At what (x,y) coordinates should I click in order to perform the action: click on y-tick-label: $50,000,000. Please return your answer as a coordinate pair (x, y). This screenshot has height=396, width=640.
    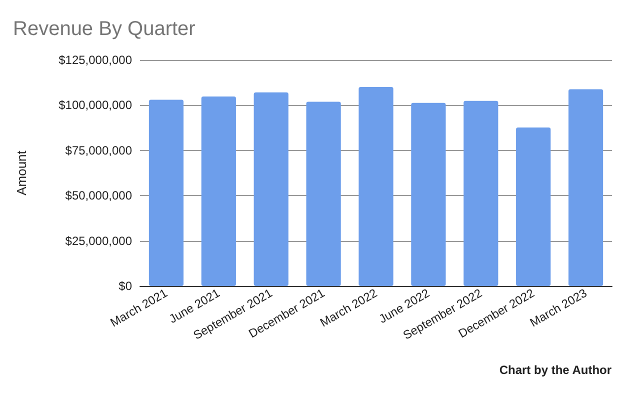
    Looking at the image, I should click on (98, 195).